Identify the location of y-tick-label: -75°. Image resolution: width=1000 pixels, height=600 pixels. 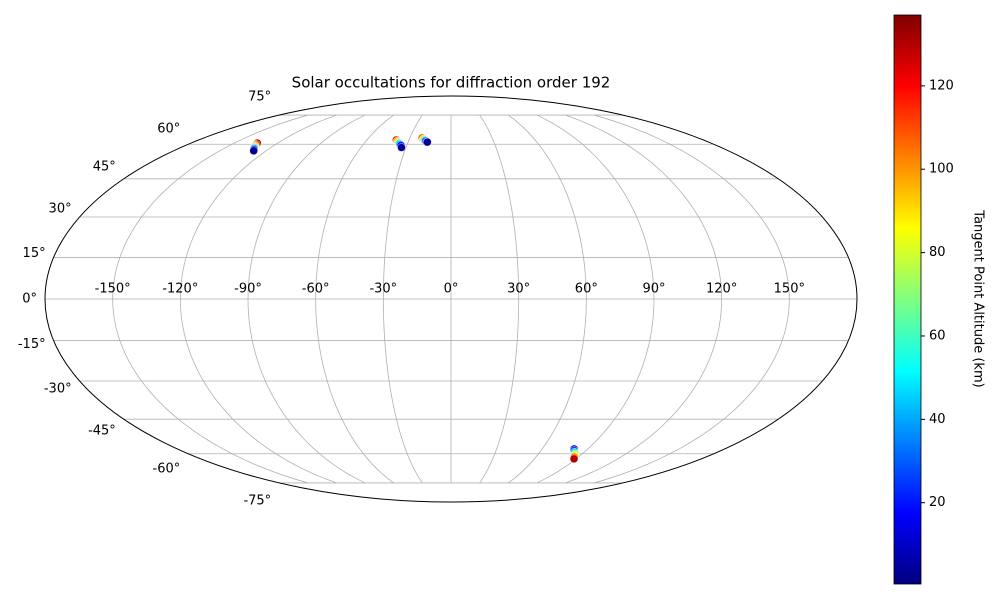
(257, 501).